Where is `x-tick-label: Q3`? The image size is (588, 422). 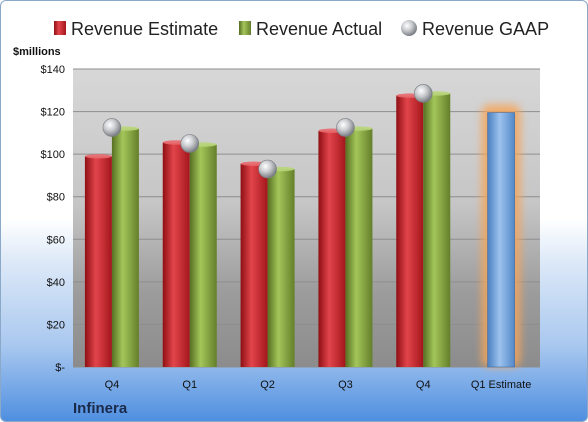
x-tick-label: Q3 is located at coordinates (345, 385).